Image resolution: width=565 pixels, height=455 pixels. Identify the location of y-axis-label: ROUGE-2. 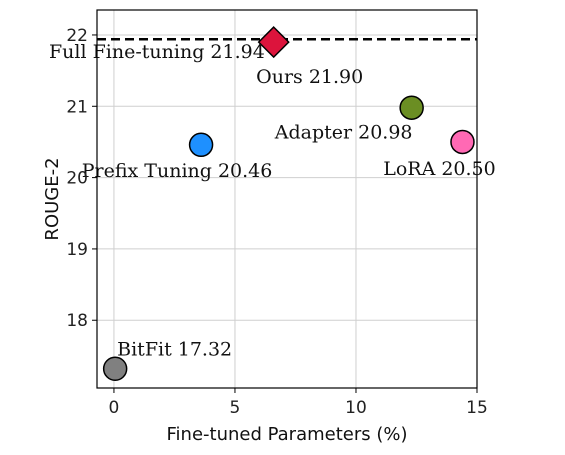
(52, 198).